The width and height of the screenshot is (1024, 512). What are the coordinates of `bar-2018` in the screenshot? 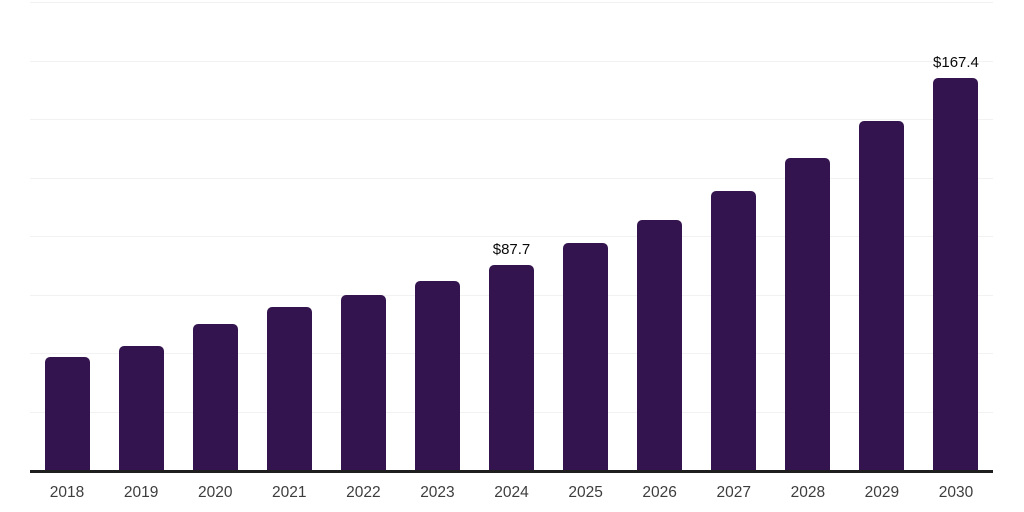 It's located at (67, 413).